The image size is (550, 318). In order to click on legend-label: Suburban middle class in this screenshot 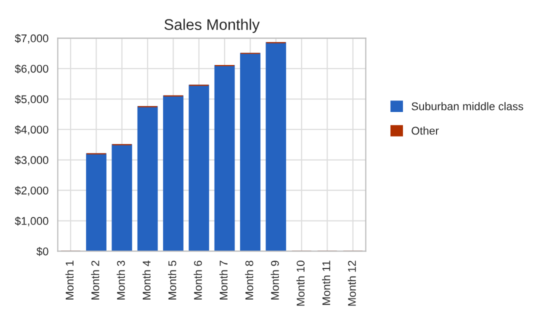, I will do `click(468, 106)`.